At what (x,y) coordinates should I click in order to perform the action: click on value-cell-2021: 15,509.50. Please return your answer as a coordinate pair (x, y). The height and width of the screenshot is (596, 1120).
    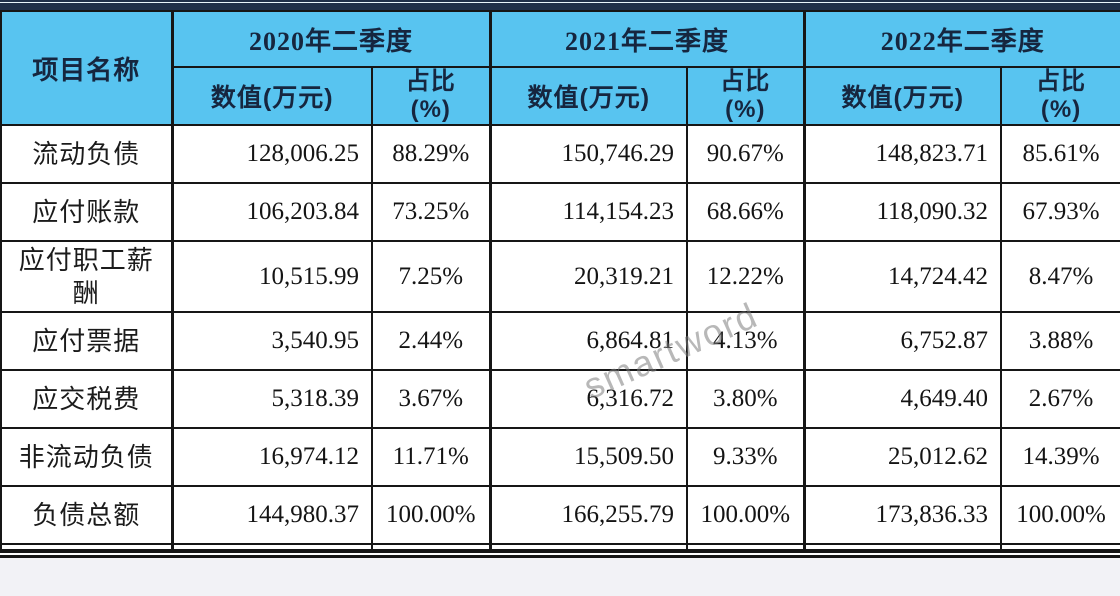
    Looking at the image, I should click on (588, 457).